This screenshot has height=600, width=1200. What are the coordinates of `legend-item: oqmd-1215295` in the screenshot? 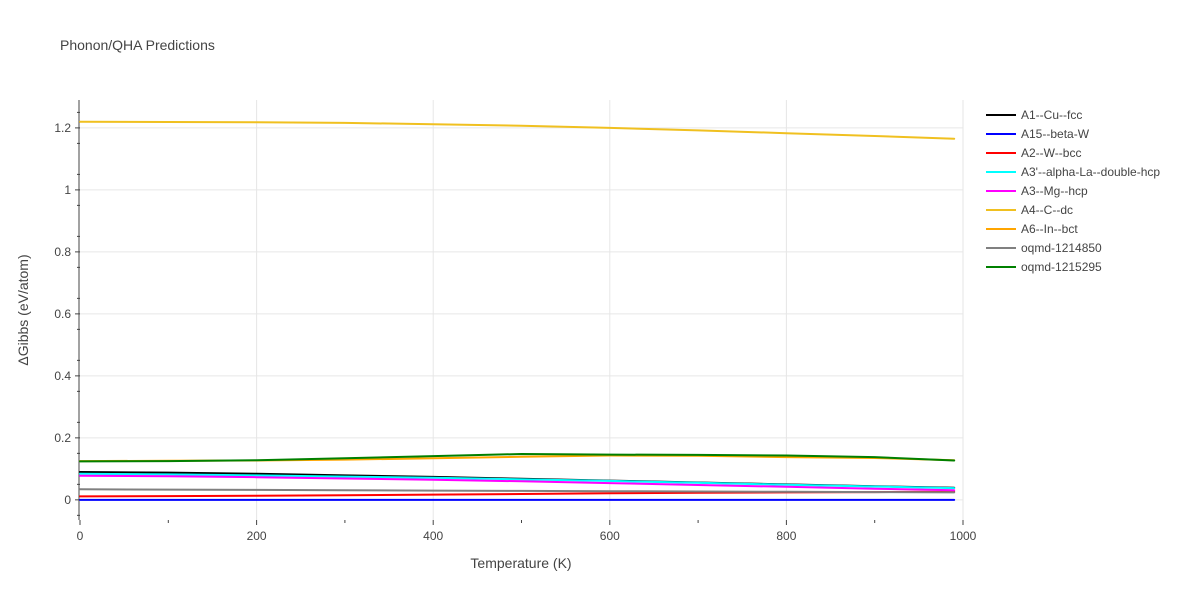 It's located at (1044, 267).